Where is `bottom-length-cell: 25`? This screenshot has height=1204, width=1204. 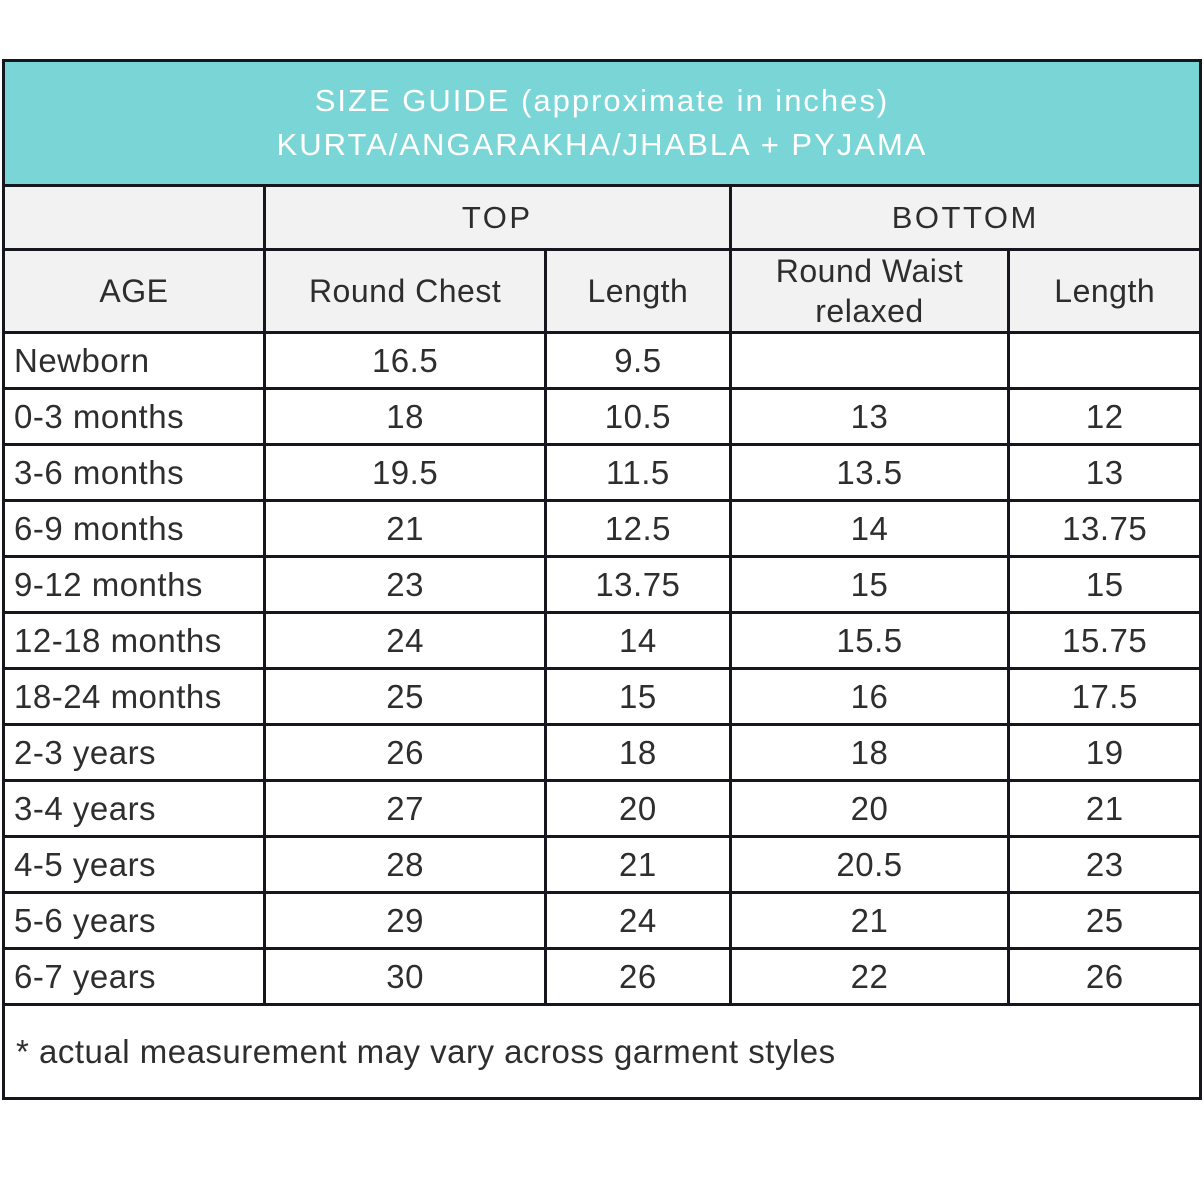 bottom-length-cell: 25 is located at coordinates (1104, 920).